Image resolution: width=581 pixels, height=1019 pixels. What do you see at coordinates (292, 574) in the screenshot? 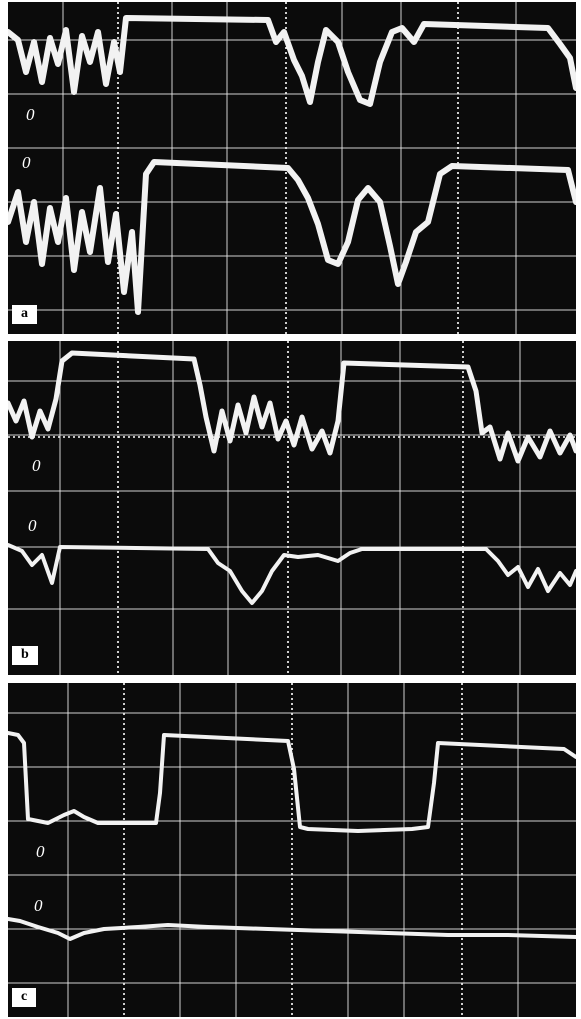
I see `lower-trace-b` at bounding box center [292, 574].